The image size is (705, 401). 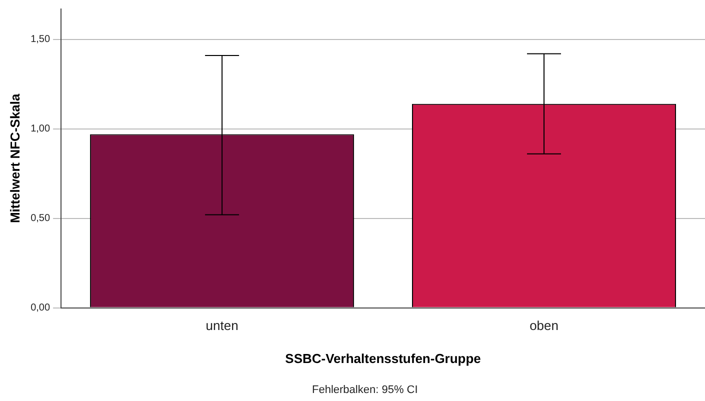 What do you see at coordinates (40, 40) in the screenshot?
I see `y-tick-label: 1,50` at bounding box center [40, 40].